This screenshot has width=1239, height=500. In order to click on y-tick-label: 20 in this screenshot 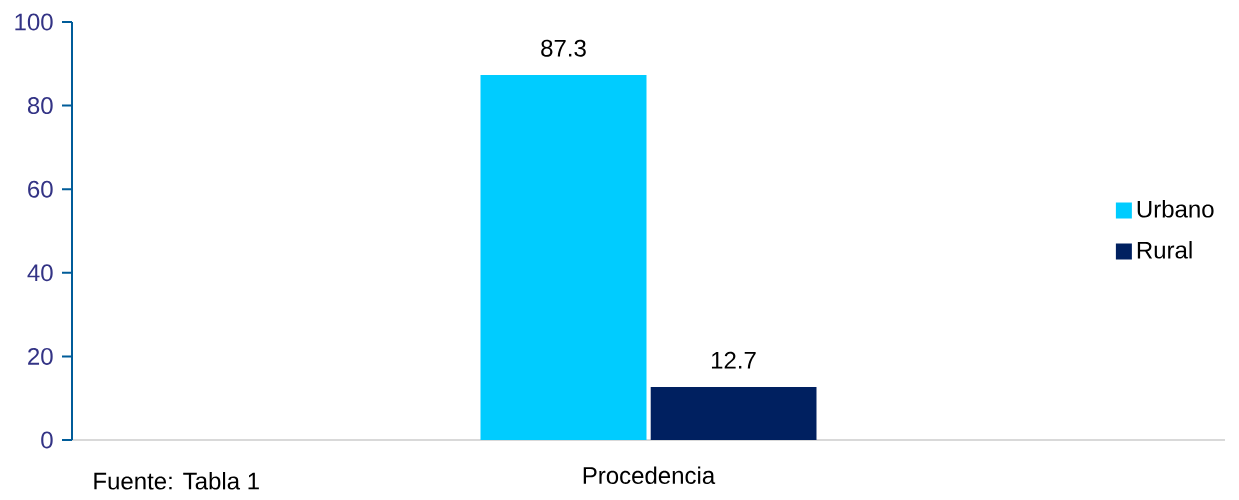, I will do `click(40, 356)`.